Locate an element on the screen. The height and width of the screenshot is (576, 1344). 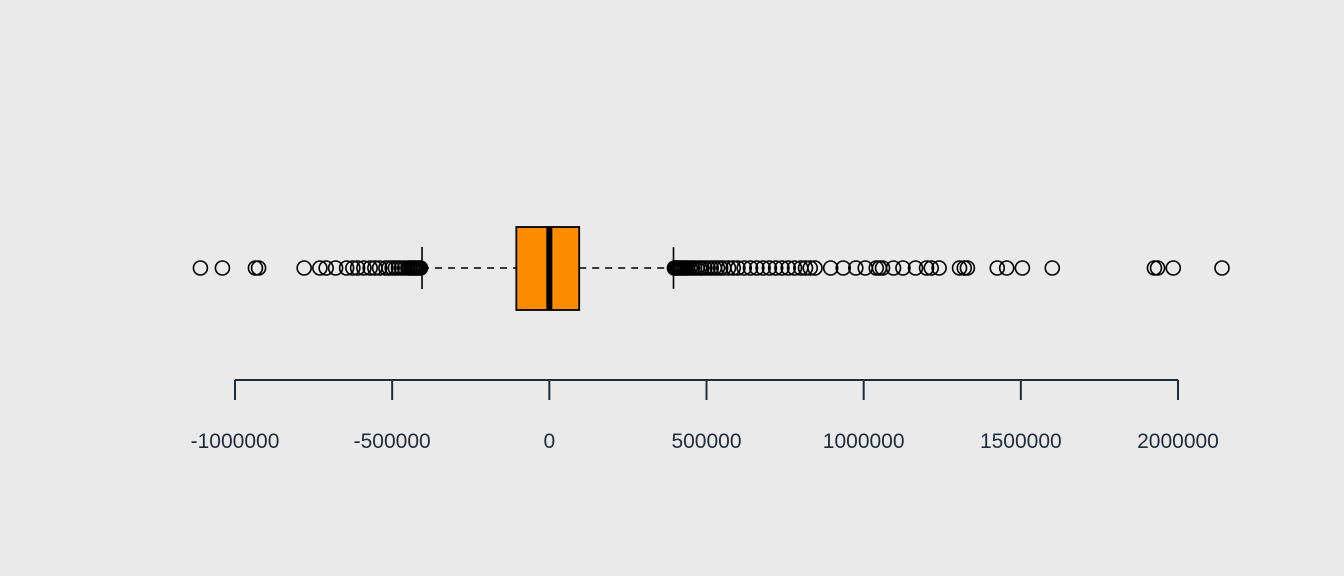
x-tick-label: 2000000 is located at coordinates (1178, 441).